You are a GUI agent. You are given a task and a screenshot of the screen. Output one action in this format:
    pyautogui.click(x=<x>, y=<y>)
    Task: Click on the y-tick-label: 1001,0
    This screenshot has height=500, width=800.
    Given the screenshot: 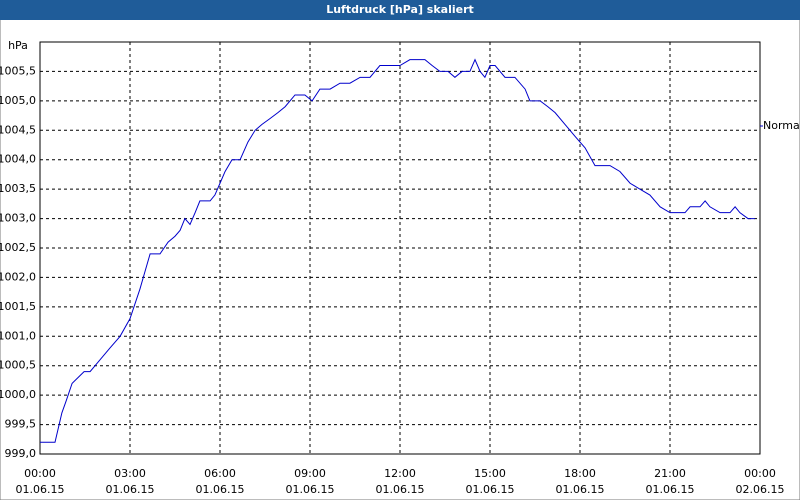 What is the action you would take?
    pyautogui.click(x=18, y=335)
    